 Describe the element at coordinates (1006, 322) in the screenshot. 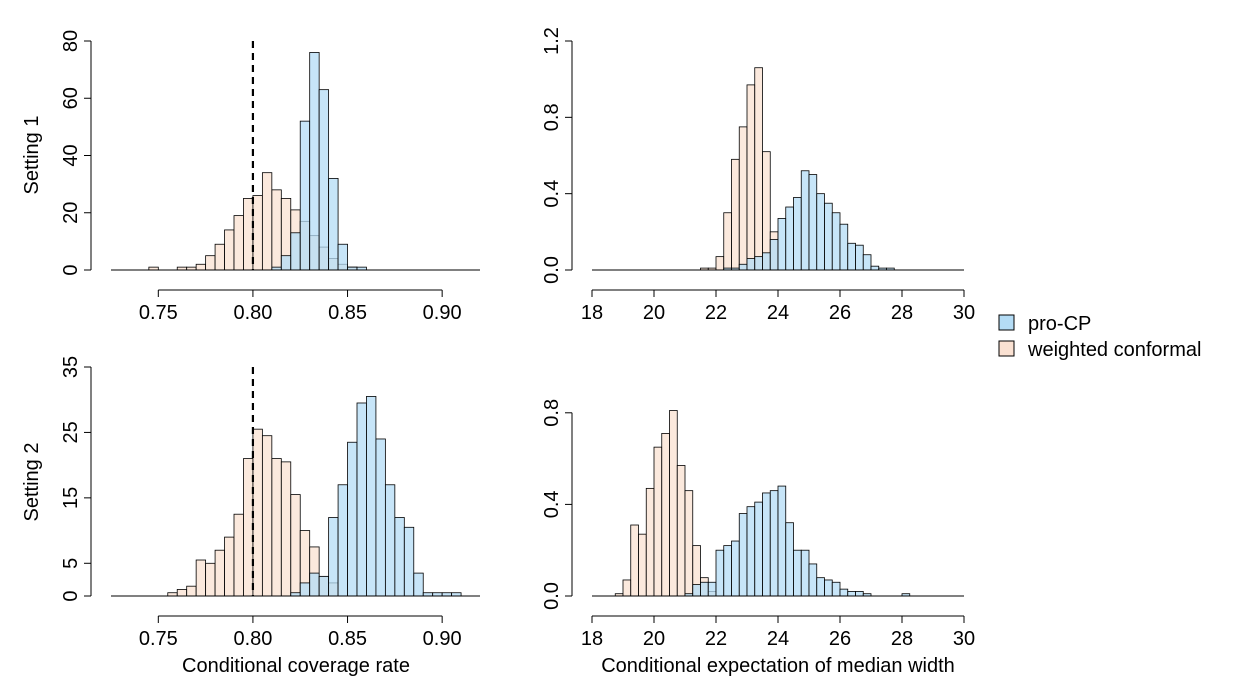

I see `legend-swatch-pro-cp` at that location.